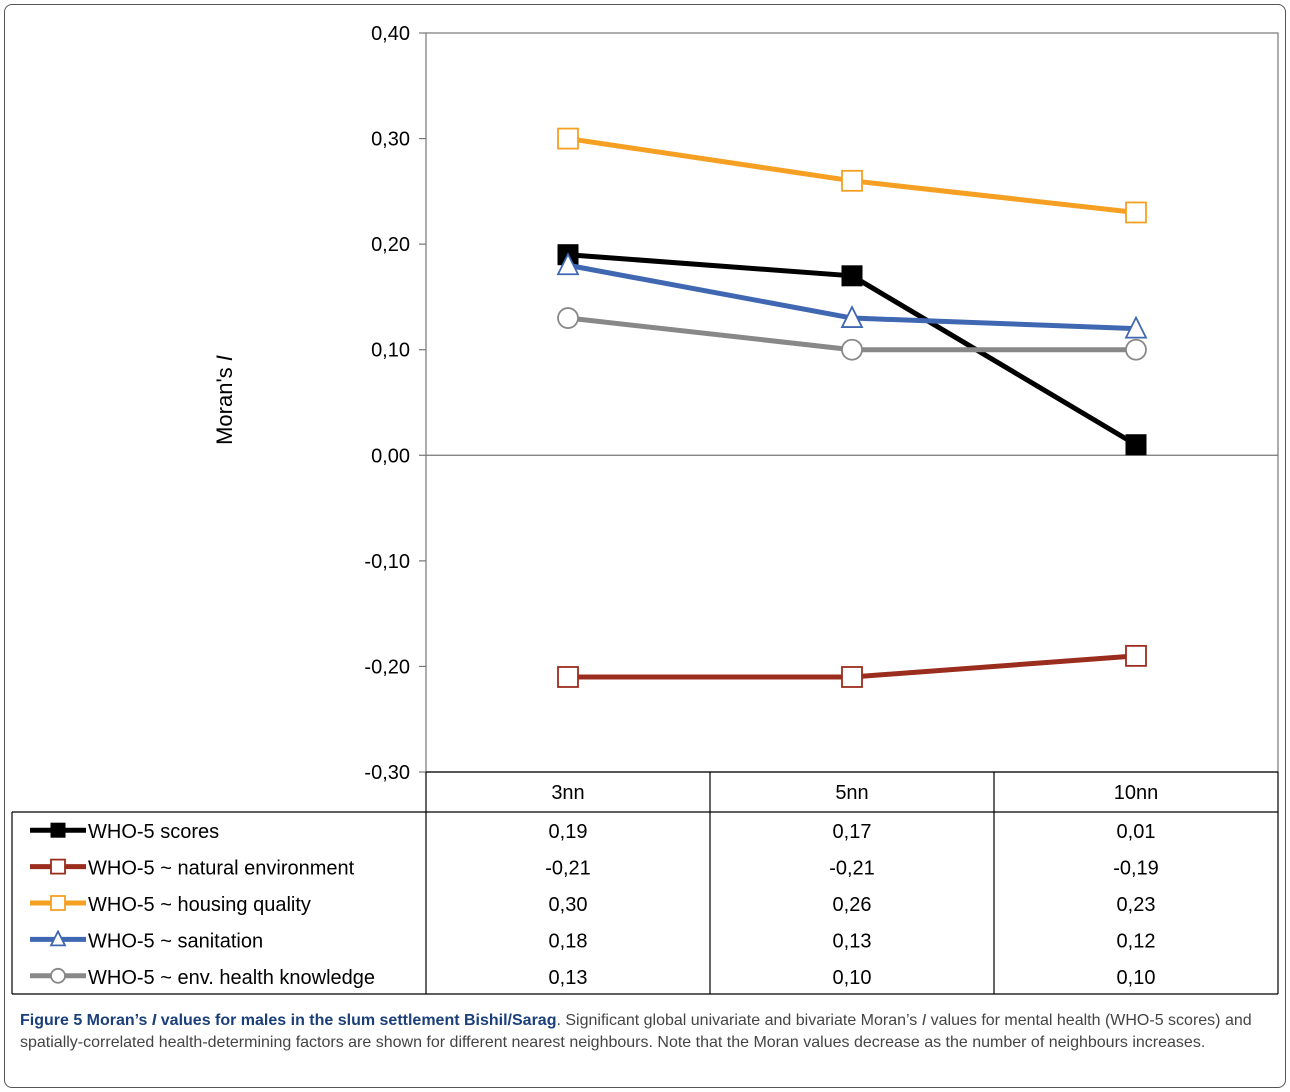  I want to click on x-category-label: 5nn, so click(851, 793).